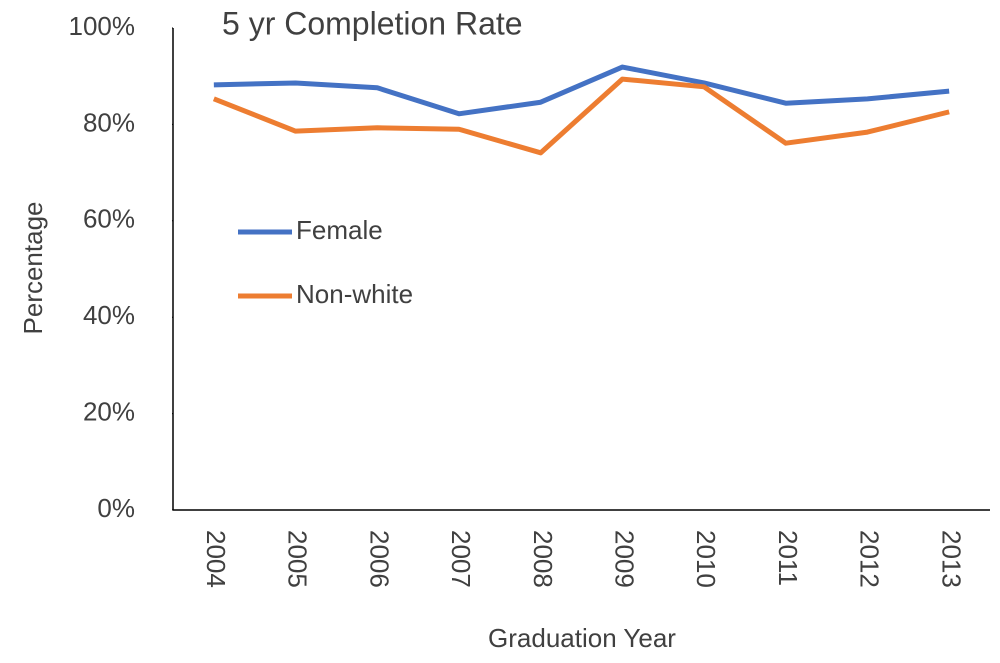 This screenshot has height=663, width=1000. Describe the element at coordinates (543, 559) in the screenshot. I see `x-tick-label: 2008` at that location.